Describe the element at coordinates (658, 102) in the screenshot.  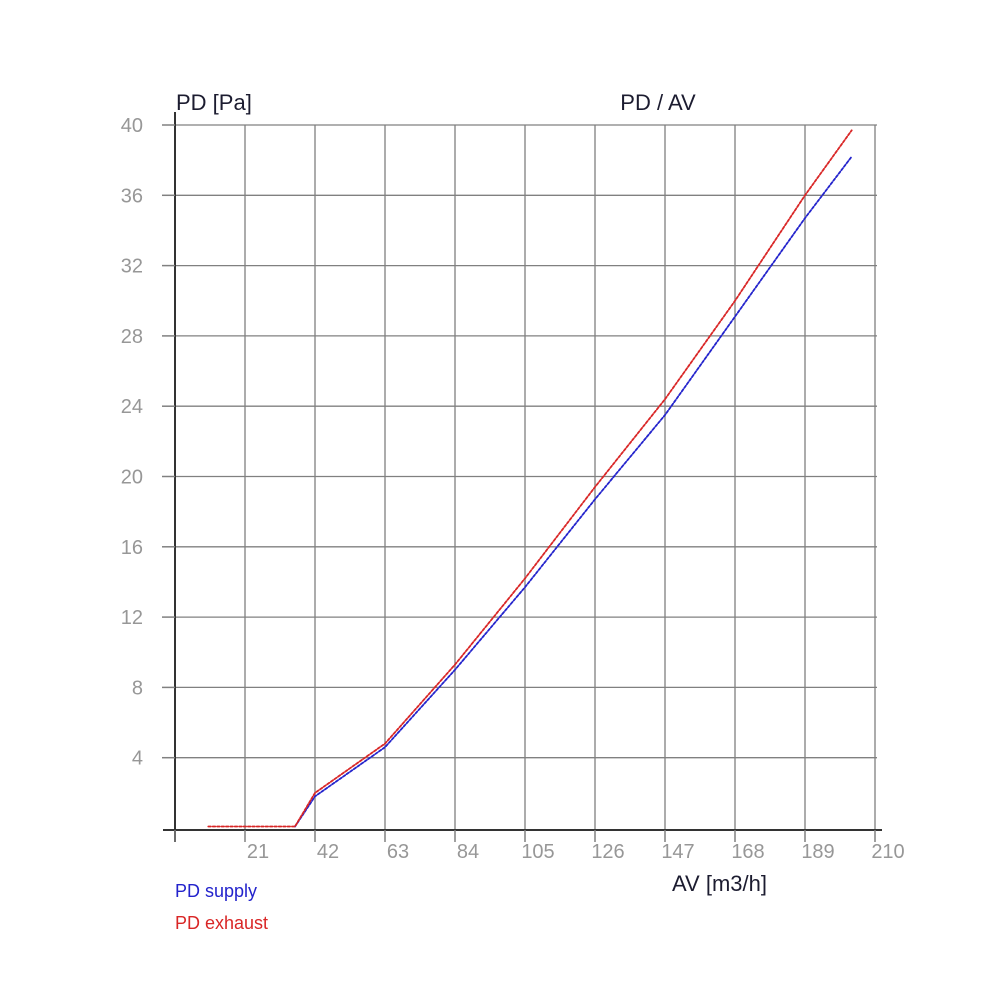
I see `chart-title: PD / AV` at that location.